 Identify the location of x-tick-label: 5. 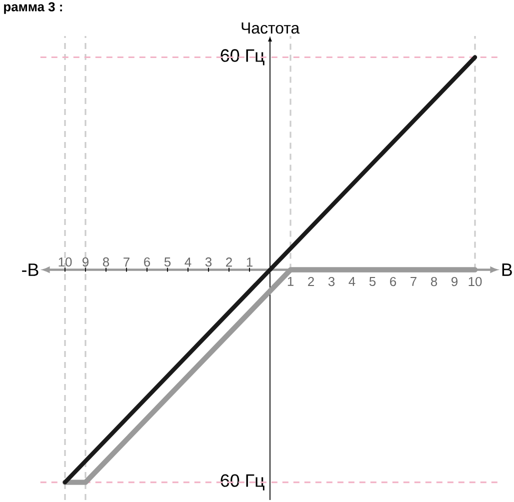
(372, 281).